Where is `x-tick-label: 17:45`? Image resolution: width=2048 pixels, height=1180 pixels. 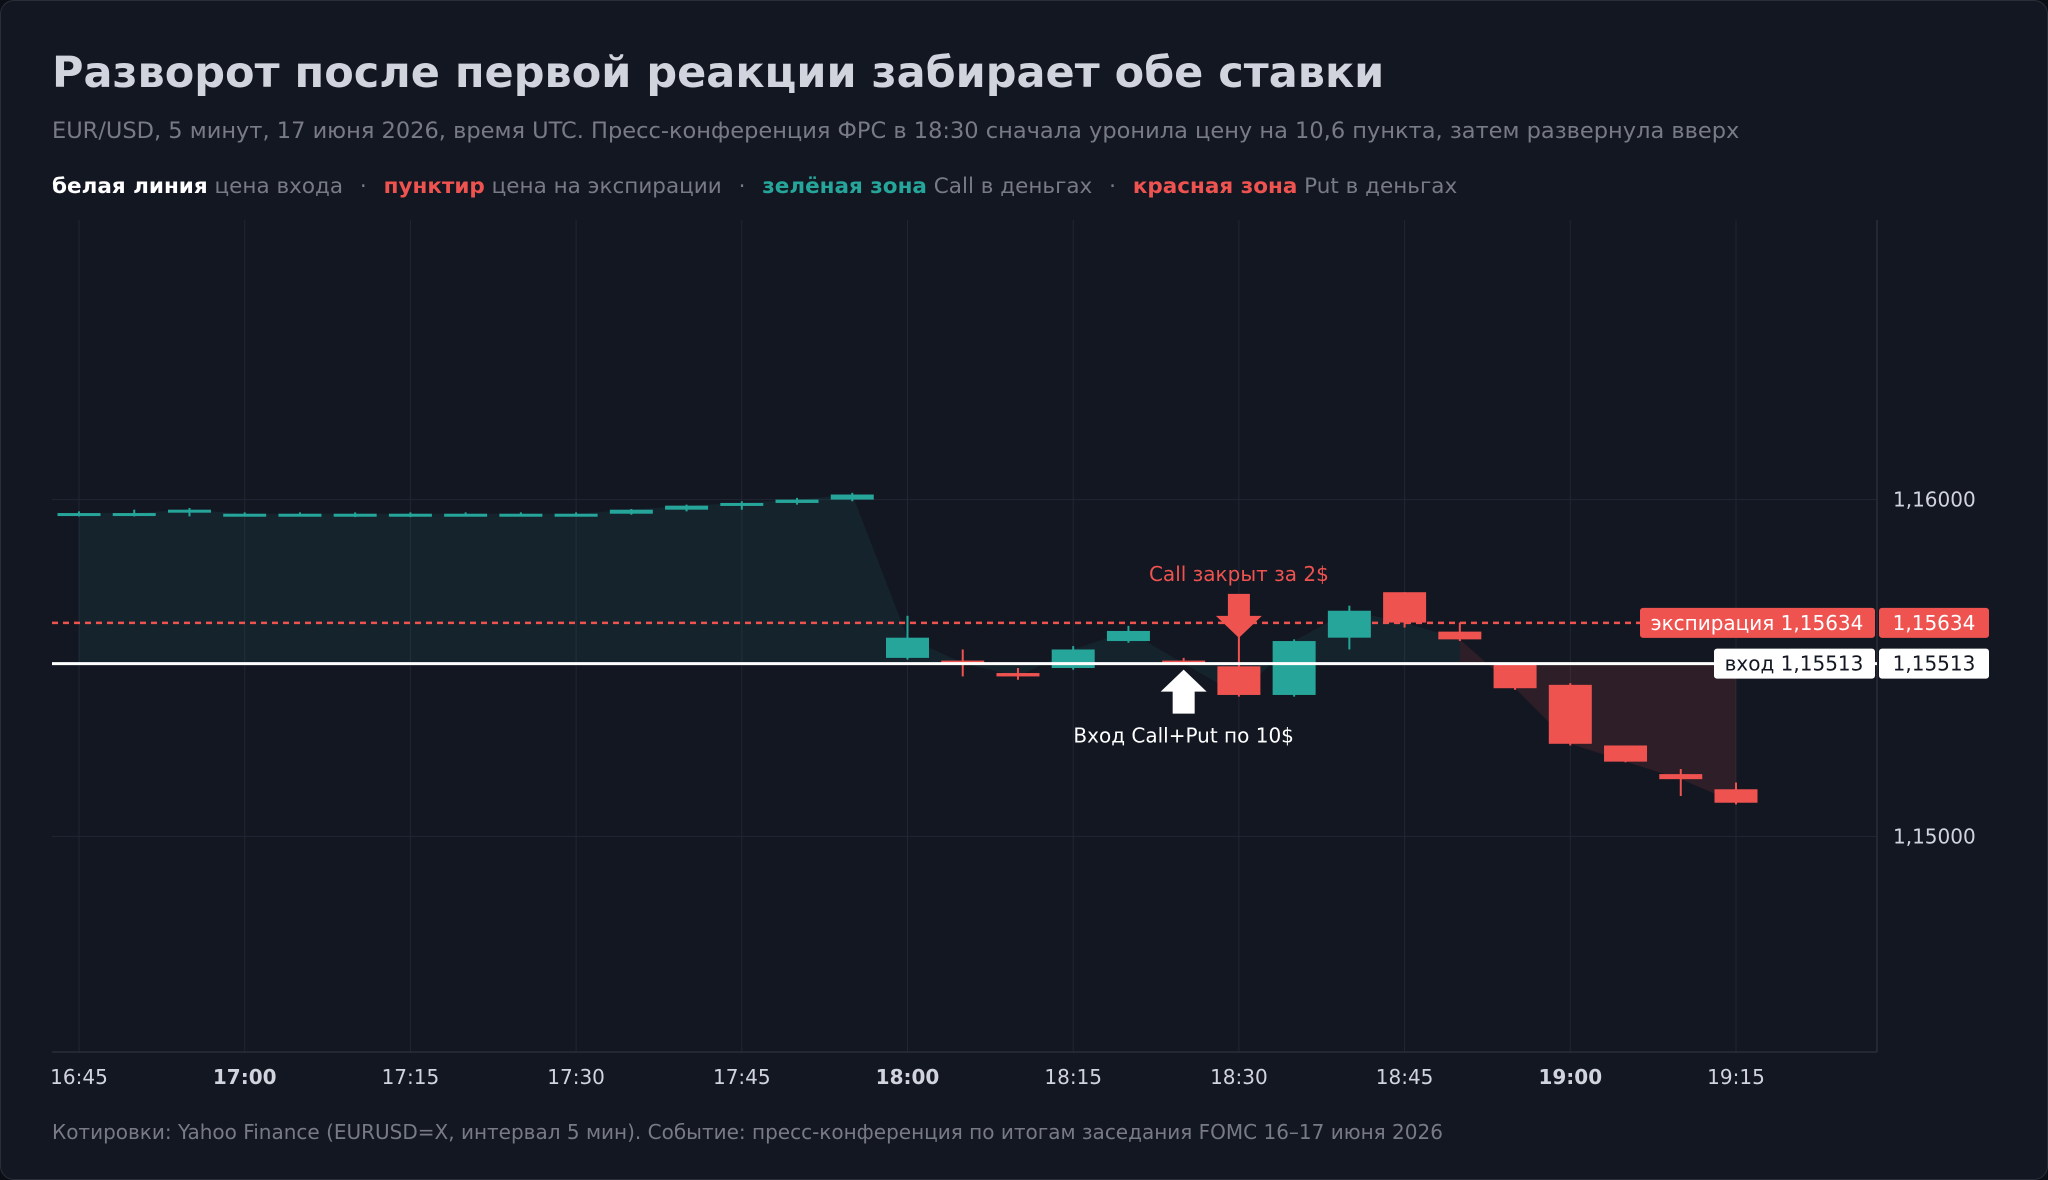 x-tick-label: 17:45 is located at coordinates (742, 1077).